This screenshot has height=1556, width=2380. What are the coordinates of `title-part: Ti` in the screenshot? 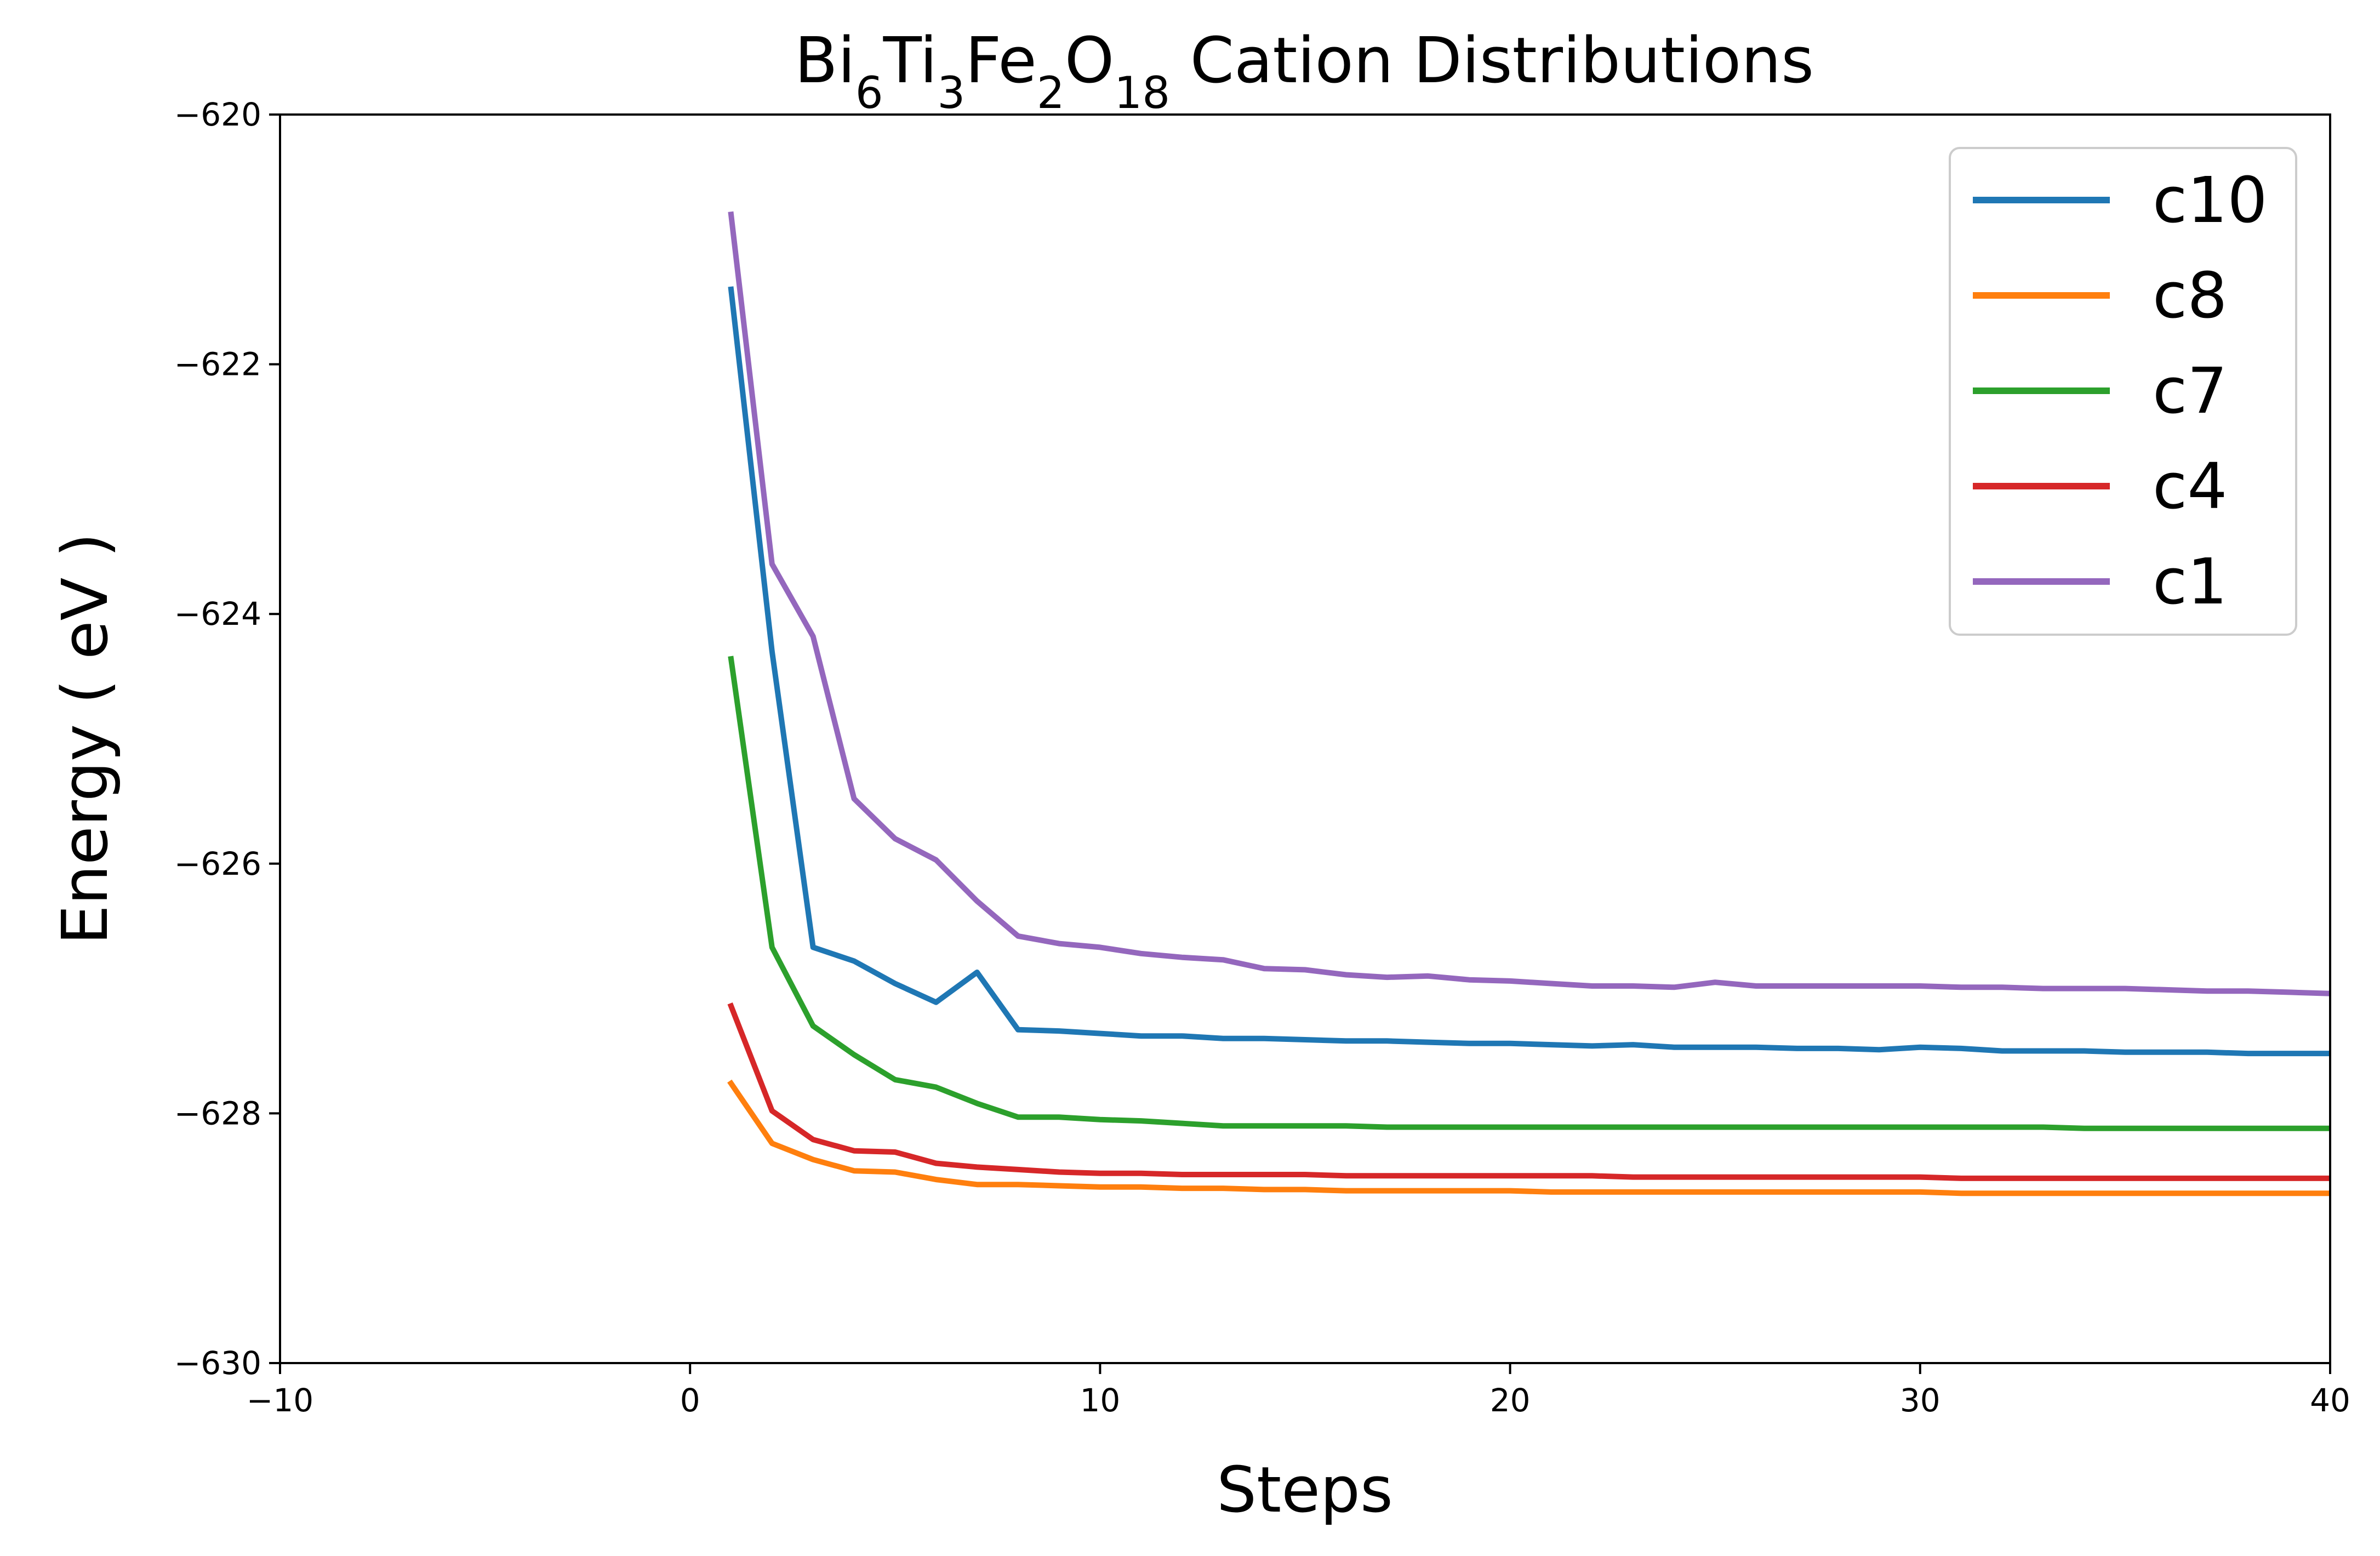 It's located at (910, 61).